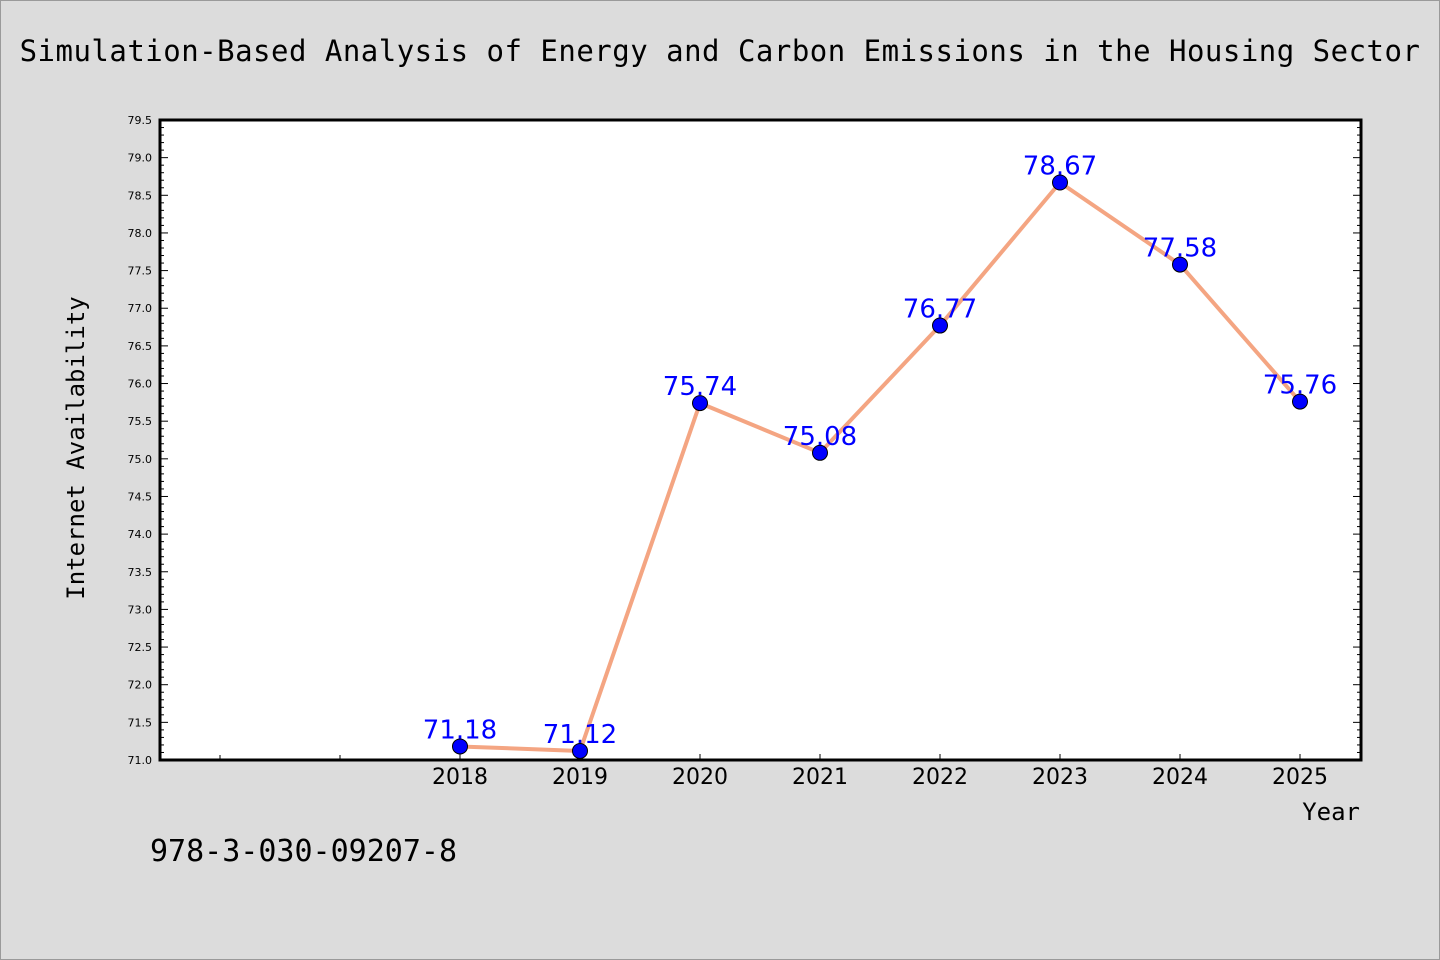  What do you see at coordinates (140, 233) in the screenshot?
I see `y-tick-label: 78.0` at bounding box center [140, 233].